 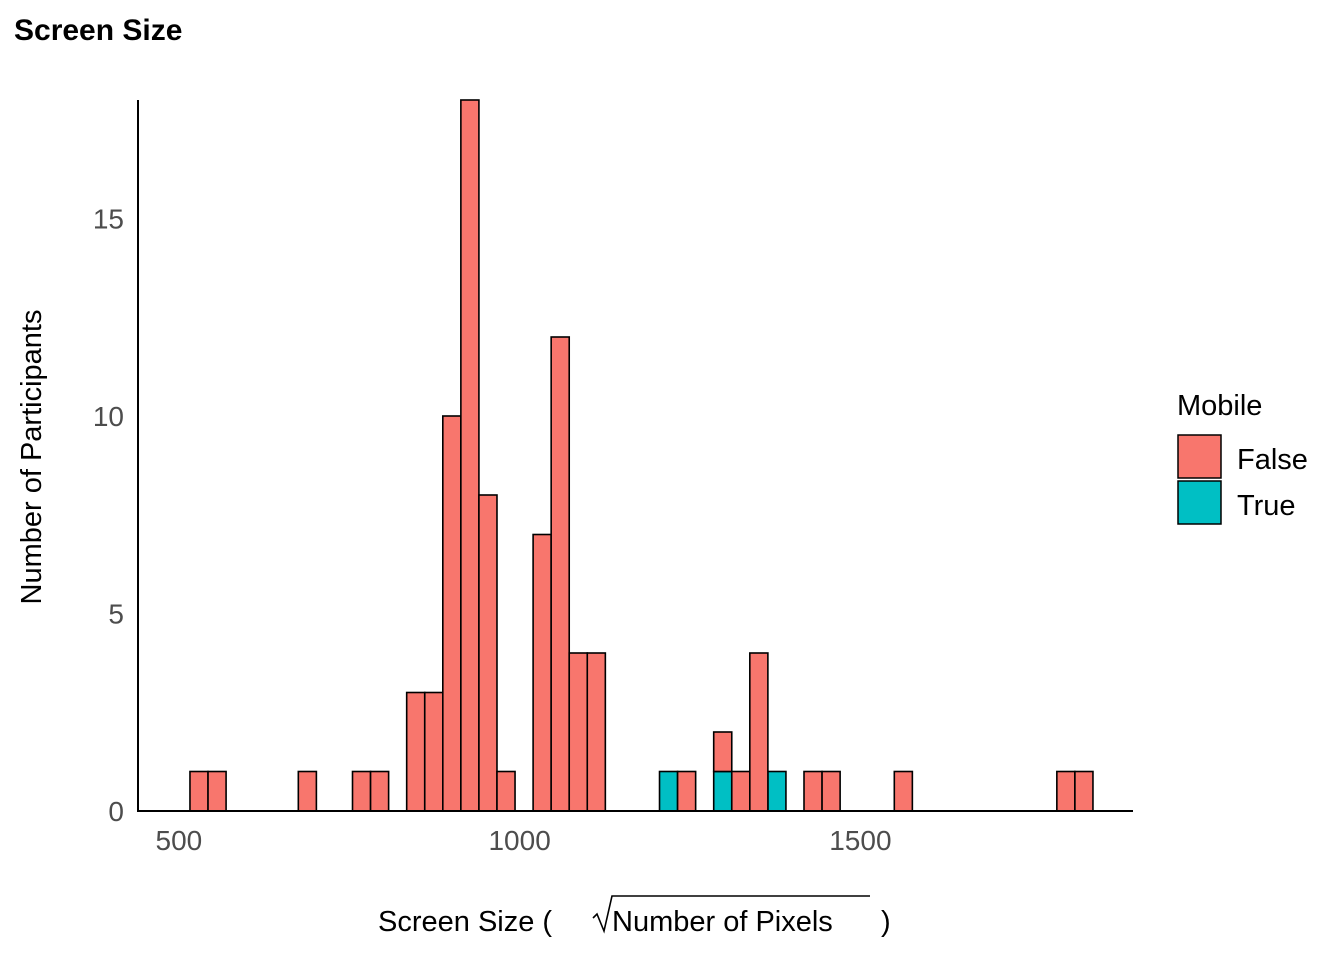 What do you see at coordinates (108, 416) in the screenshot?
I see `y-tick-label: 10` at bounding box center [108, 416].